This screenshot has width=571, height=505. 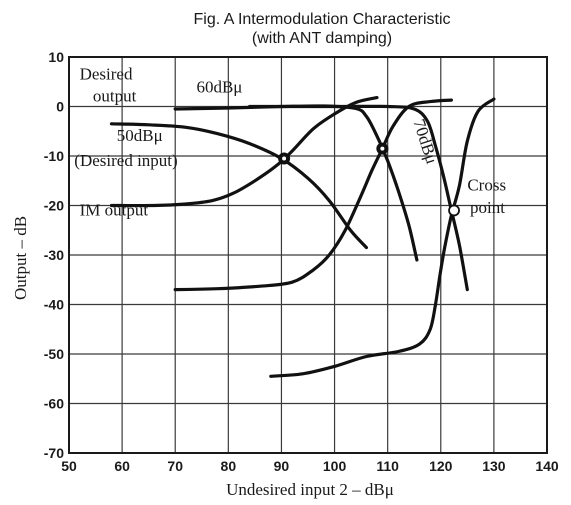 I want to click on x-tick-label: 90, so click(x=282, y=466).